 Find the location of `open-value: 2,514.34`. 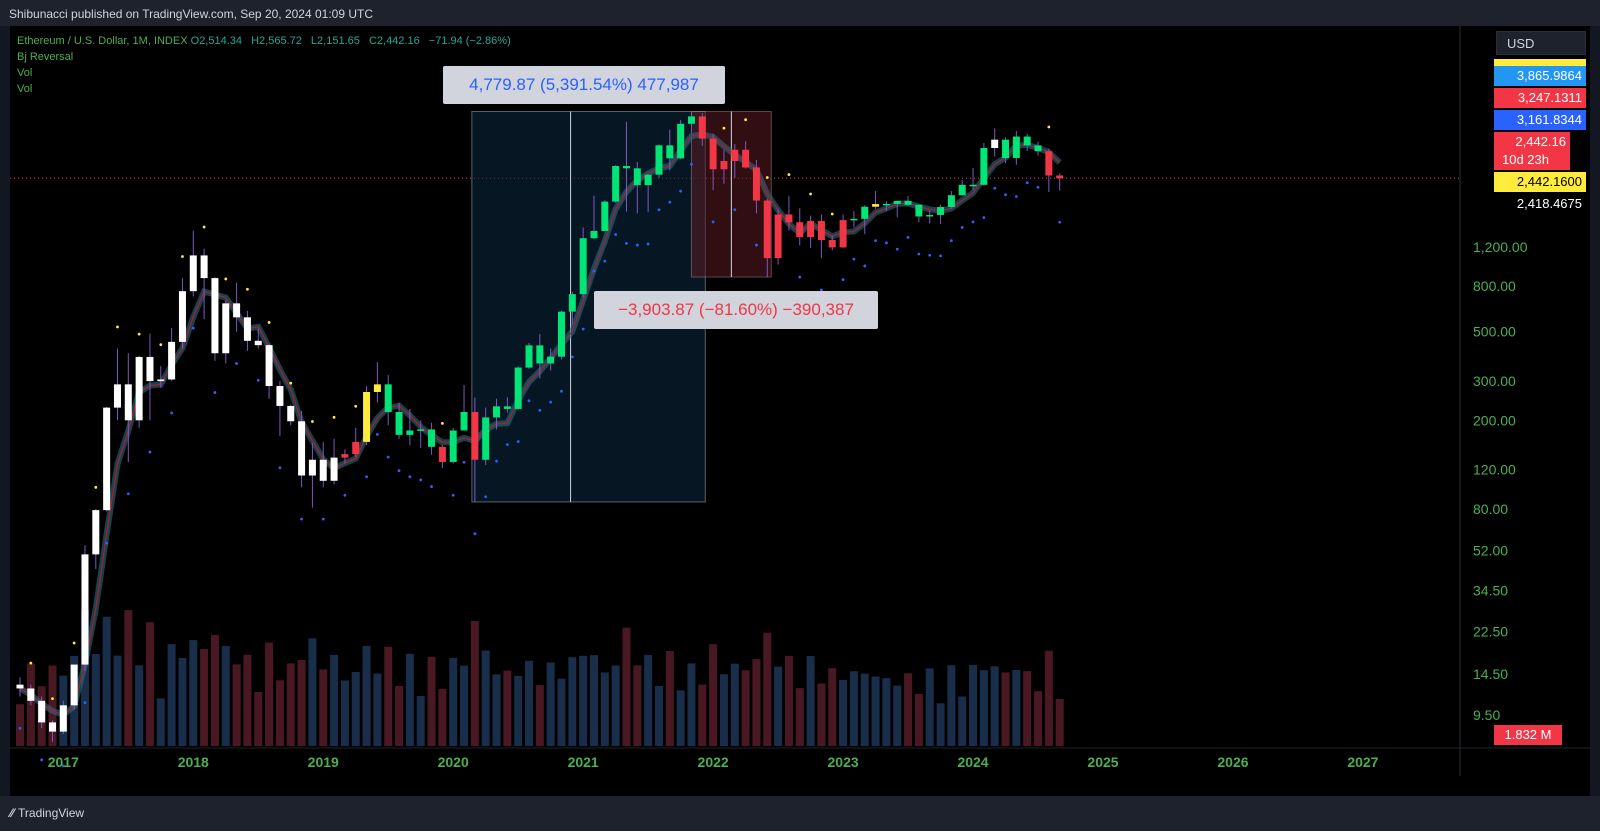

open-value: 2,514.34 is located at coordinates (221, 41).